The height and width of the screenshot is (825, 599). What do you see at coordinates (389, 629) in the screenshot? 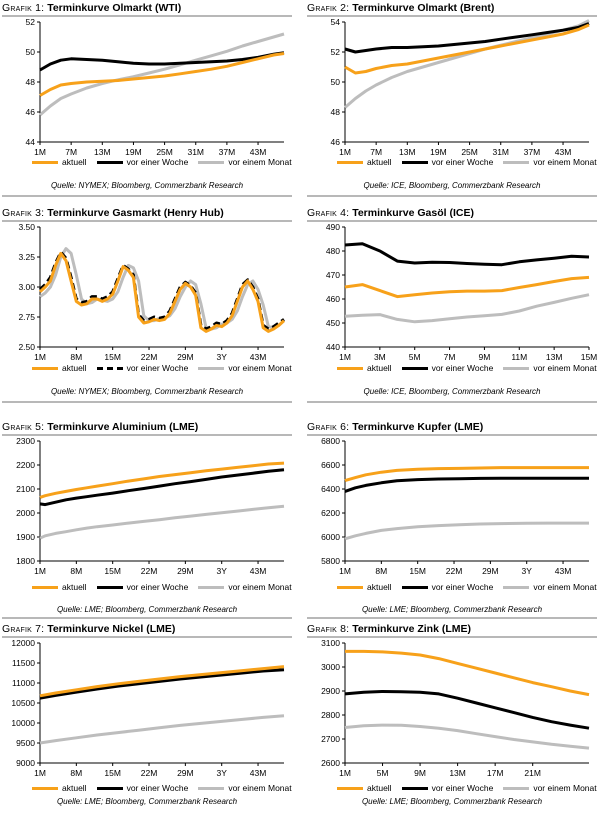
I see `chart-title: Grafik 8: Terminkurve Zink (LME)` at bounding box center [389, 629].